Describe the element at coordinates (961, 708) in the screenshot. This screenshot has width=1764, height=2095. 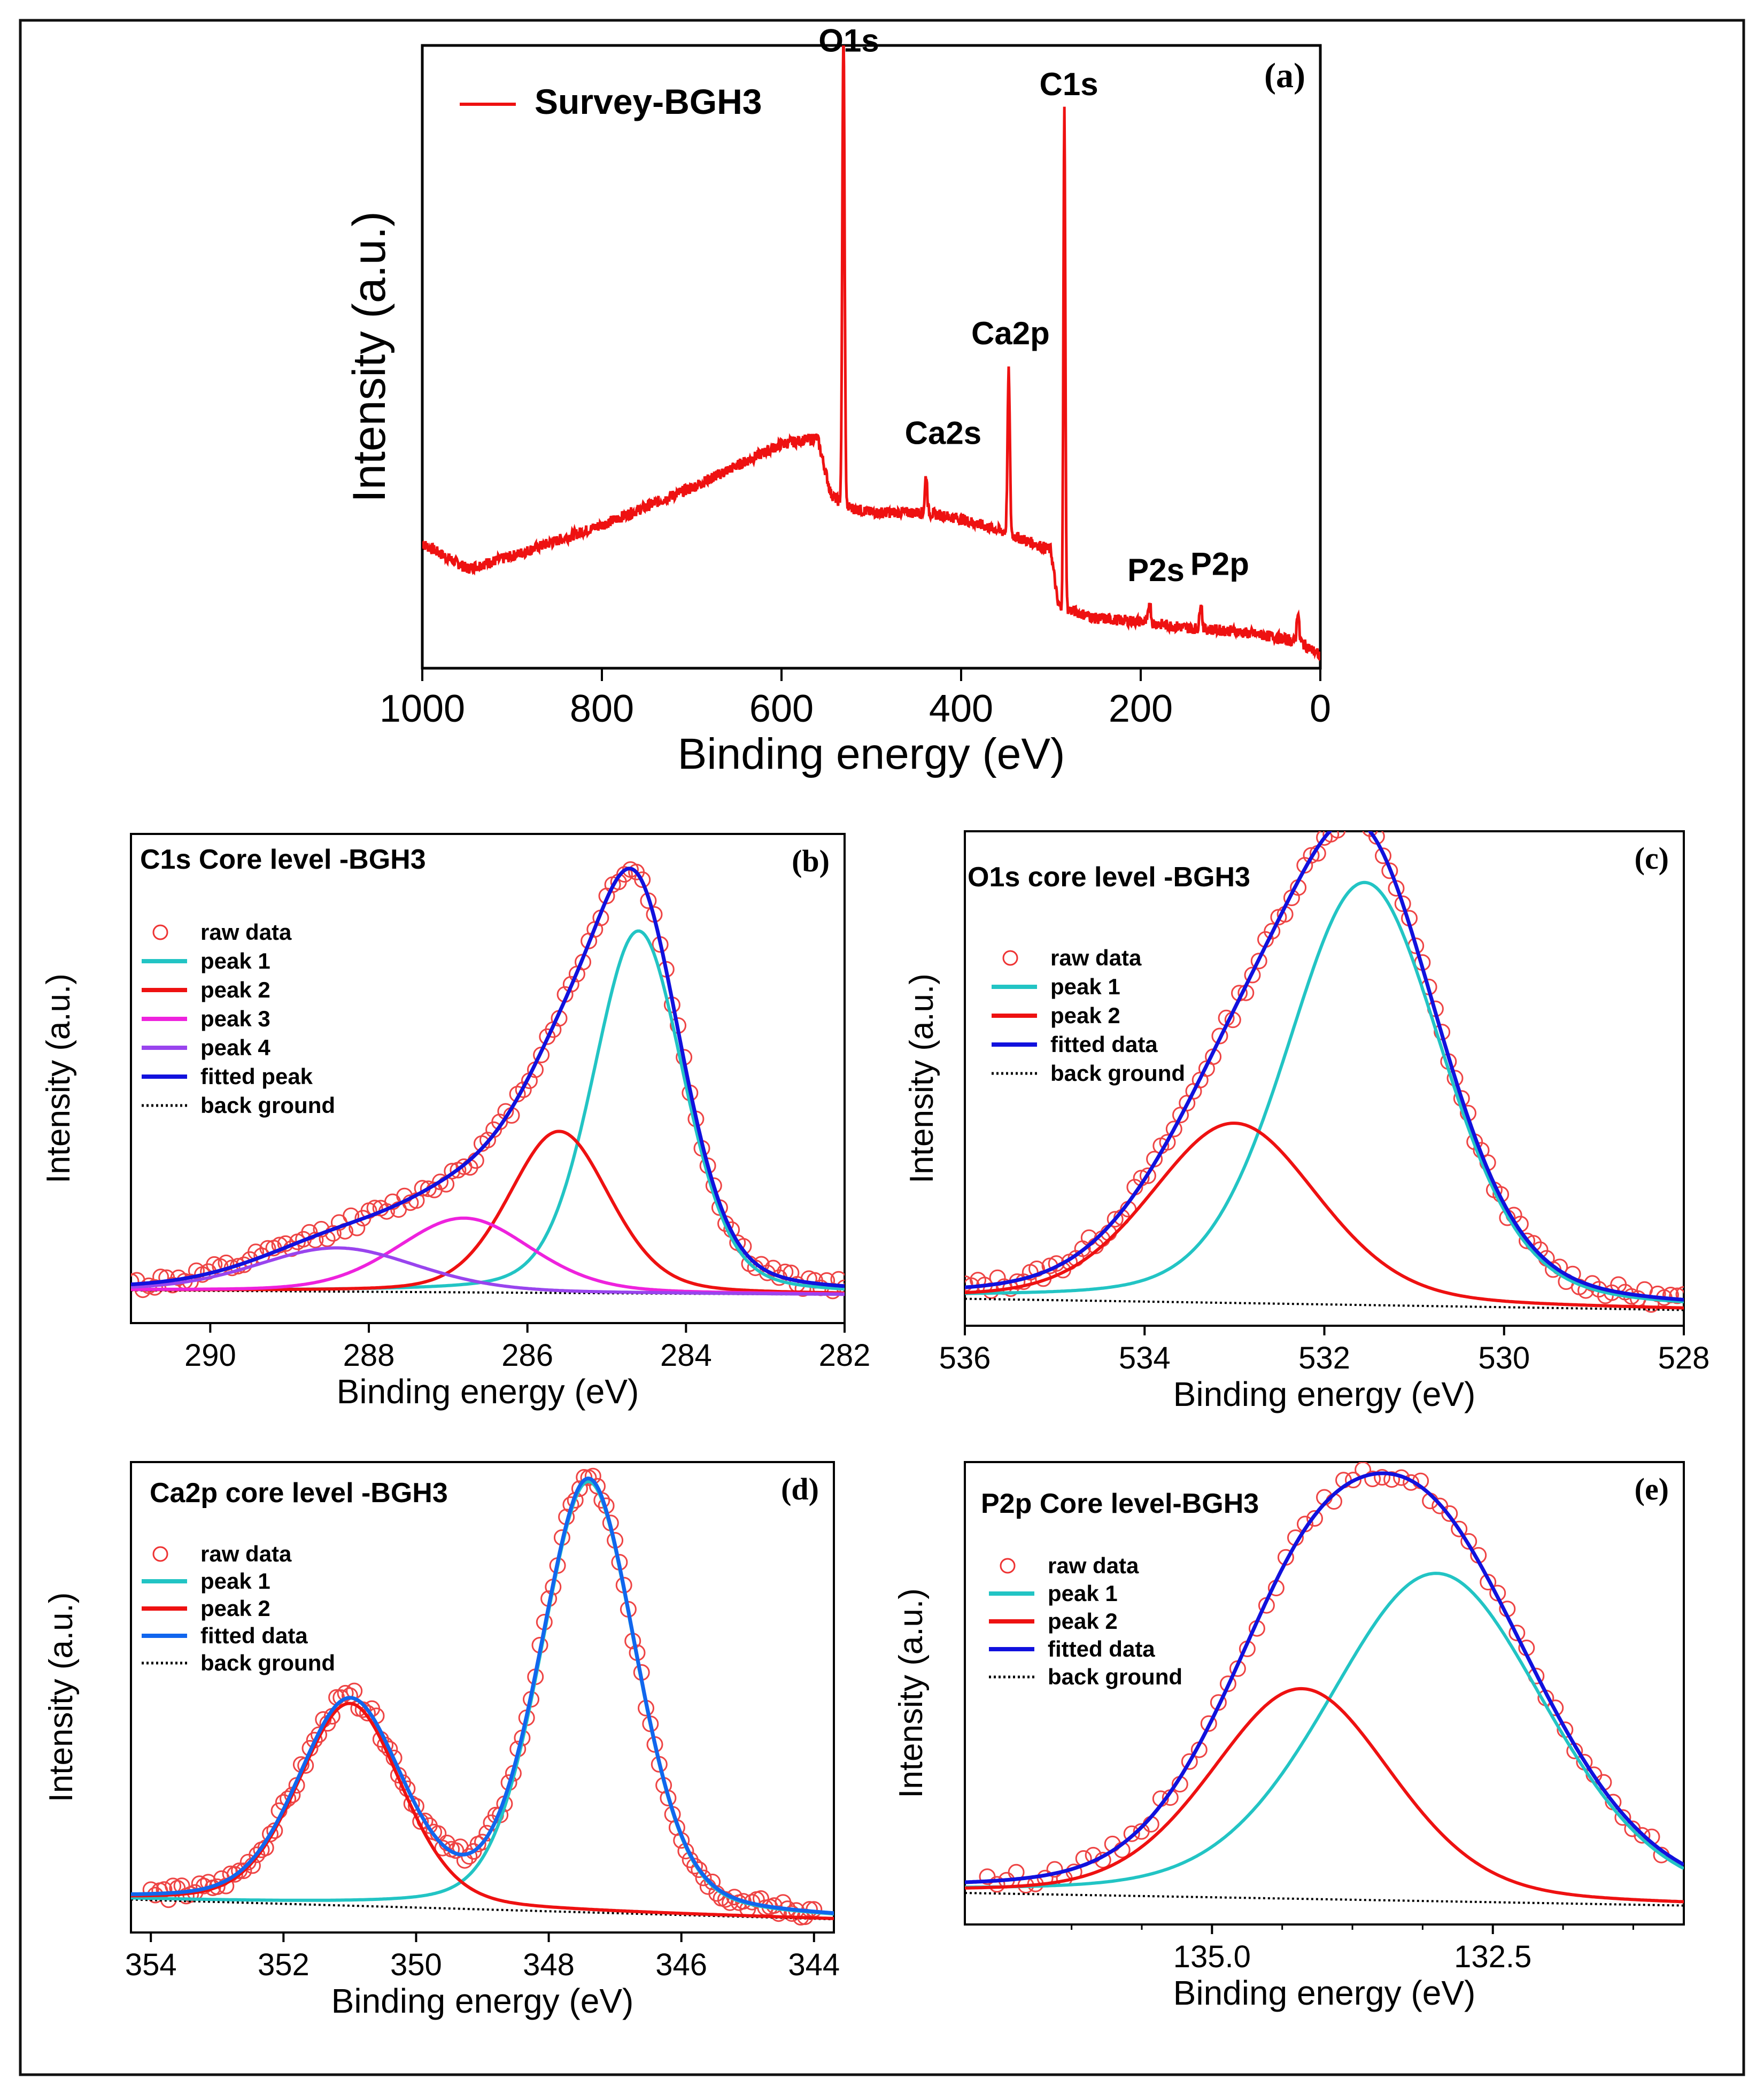
I see `x-tick-label: 400` at that location.